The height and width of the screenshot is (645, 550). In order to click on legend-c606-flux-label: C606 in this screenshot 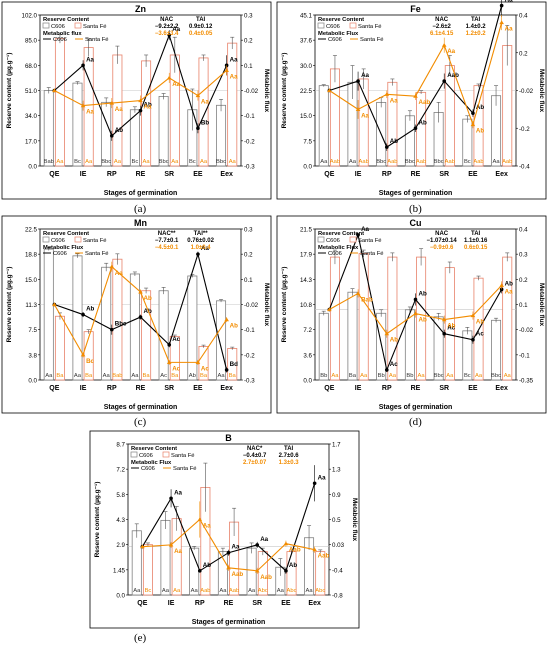, I will do `click(335, 40)`.